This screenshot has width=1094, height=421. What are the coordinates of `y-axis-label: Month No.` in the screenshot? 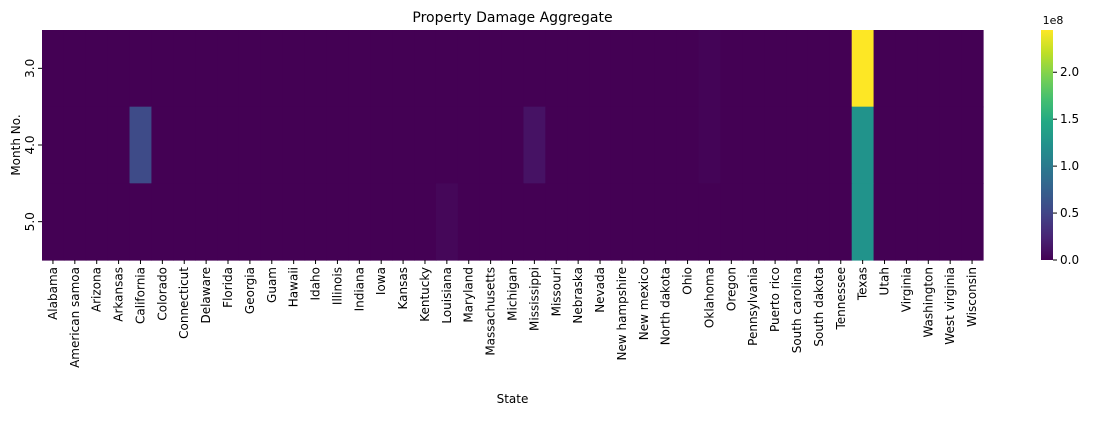 It's located at (16, 144).